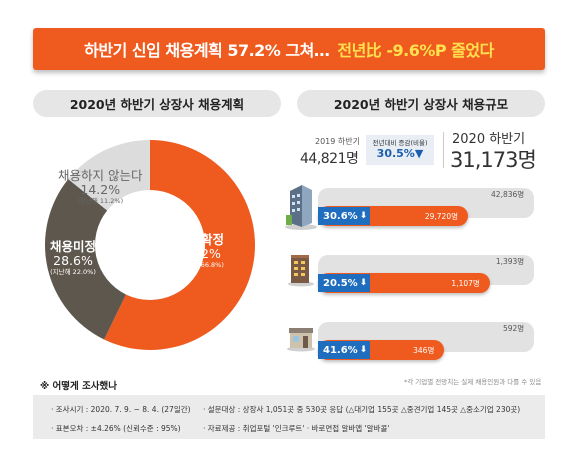 The image size is (577, 456). Describe the element at coordinates (201, 254) in the screenshot. I see `slice-value: 57.2%` at that location.